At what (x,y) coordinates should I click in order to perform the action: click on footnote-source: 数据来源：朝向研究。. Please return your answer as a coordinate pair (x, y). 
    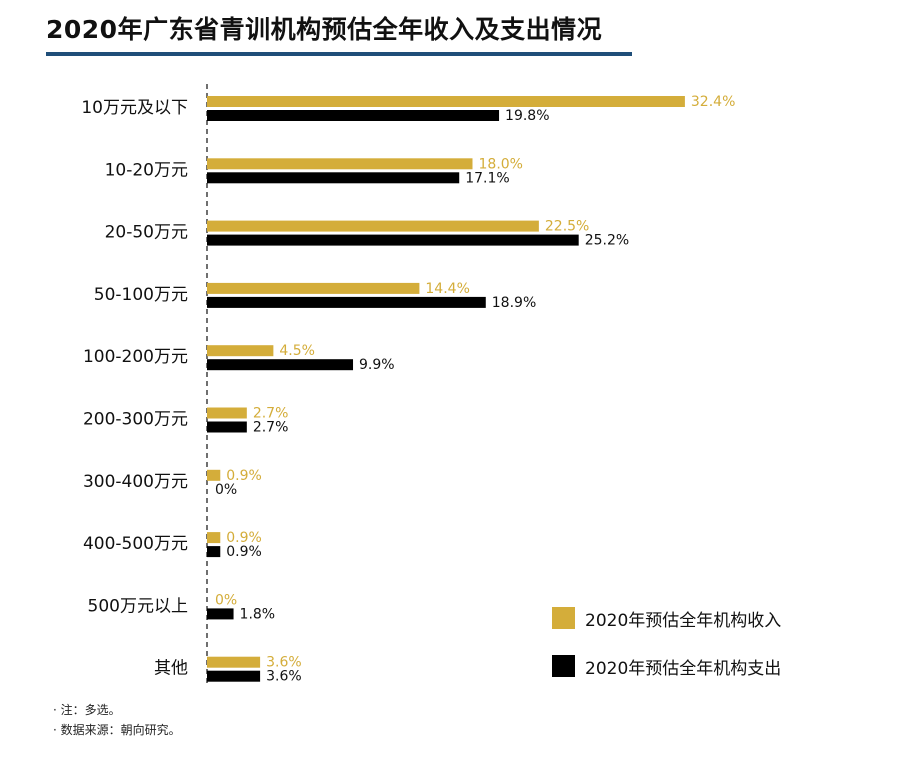
    Looking at the image, I should click on (117, 730).